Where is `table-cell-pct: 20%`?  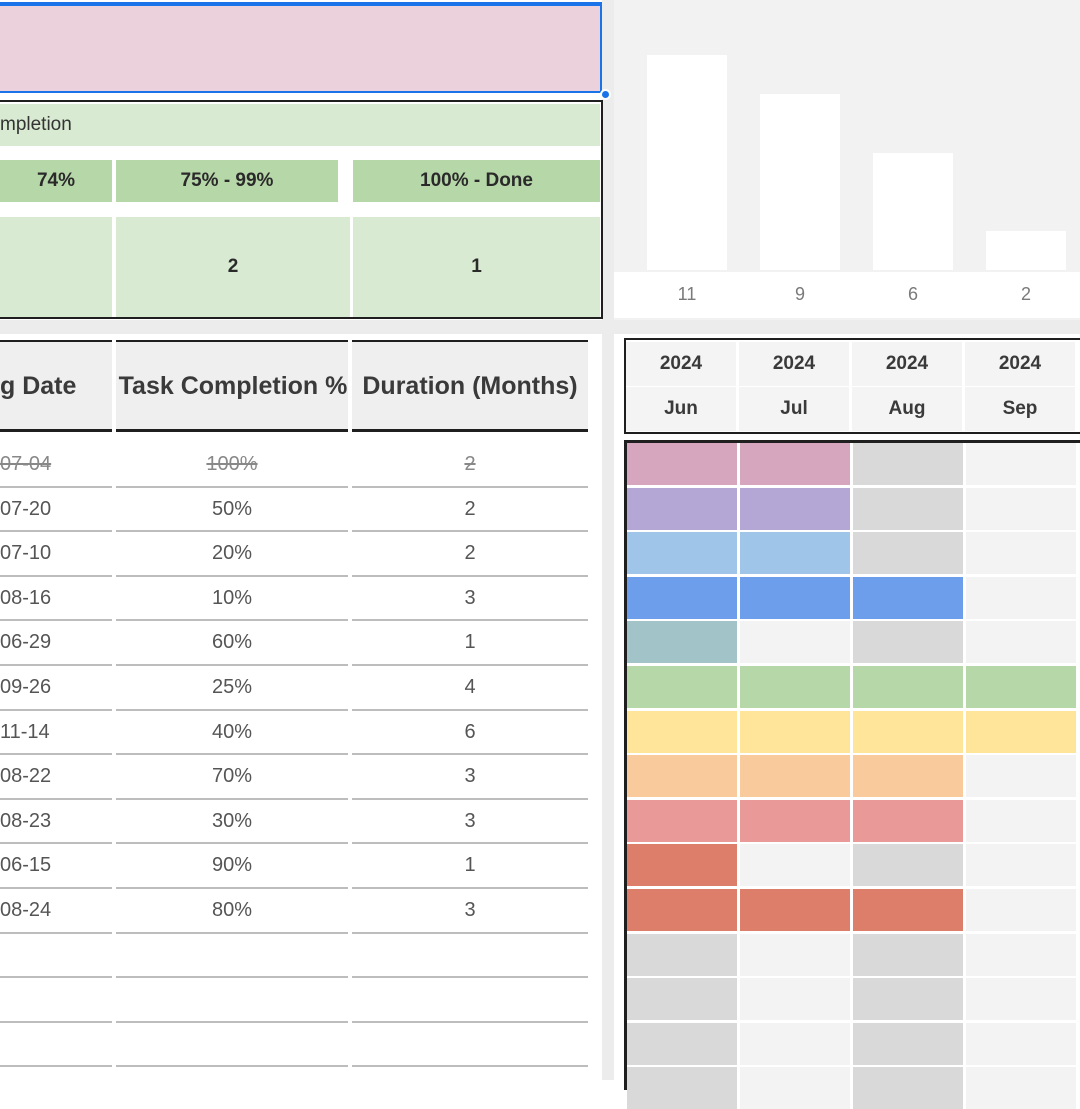
table-cell-pct: 20% is located at coordinates (232, 553).